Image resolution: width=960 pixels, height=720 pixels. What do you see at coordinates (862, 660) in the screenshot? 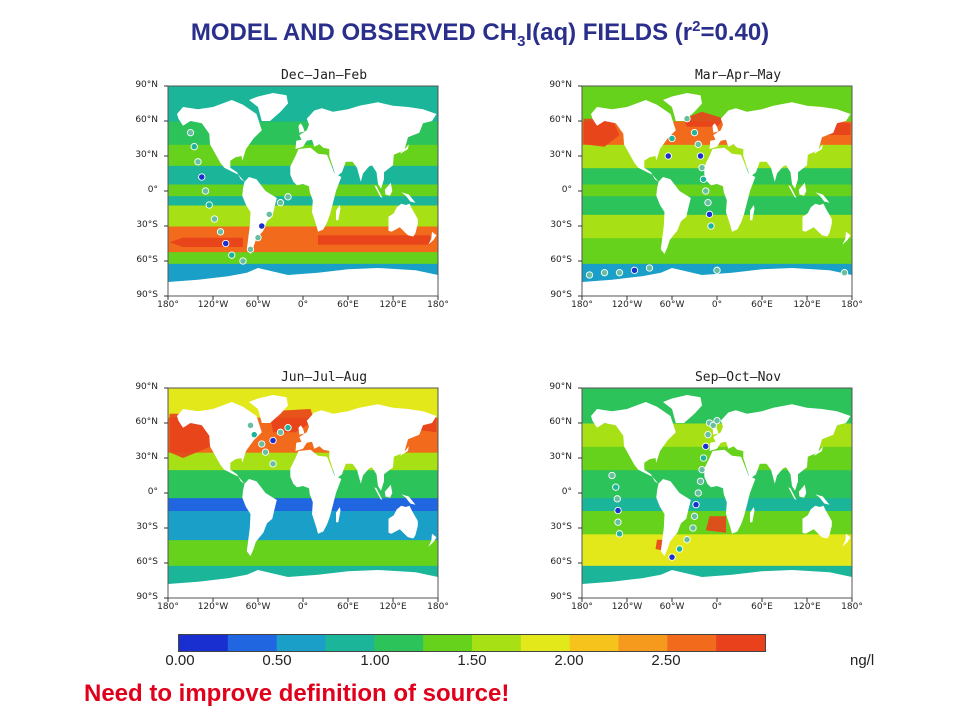
I see `colorbar-unit: ng/l` at bounding box center [862, 660].